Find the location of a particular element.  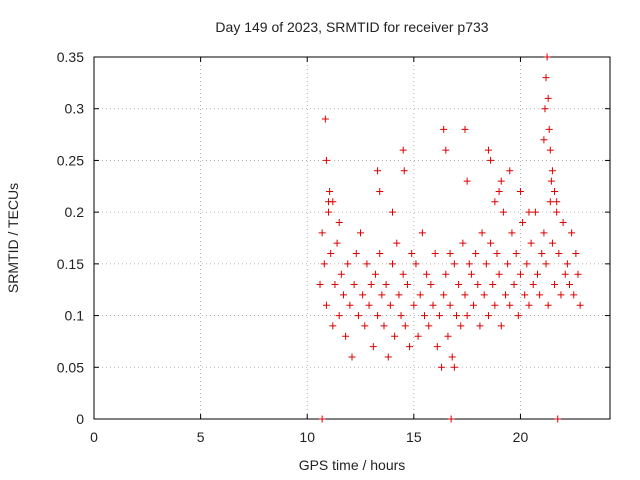

y-tick-label: 0.05 is located at coordinates (70, 367).